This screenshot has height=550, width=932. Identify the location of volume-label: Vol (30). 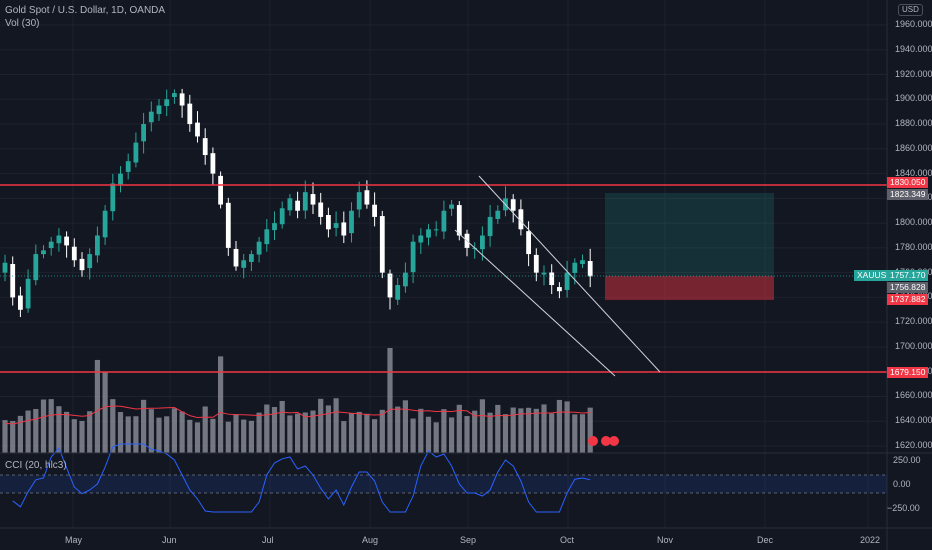
(22, 23).